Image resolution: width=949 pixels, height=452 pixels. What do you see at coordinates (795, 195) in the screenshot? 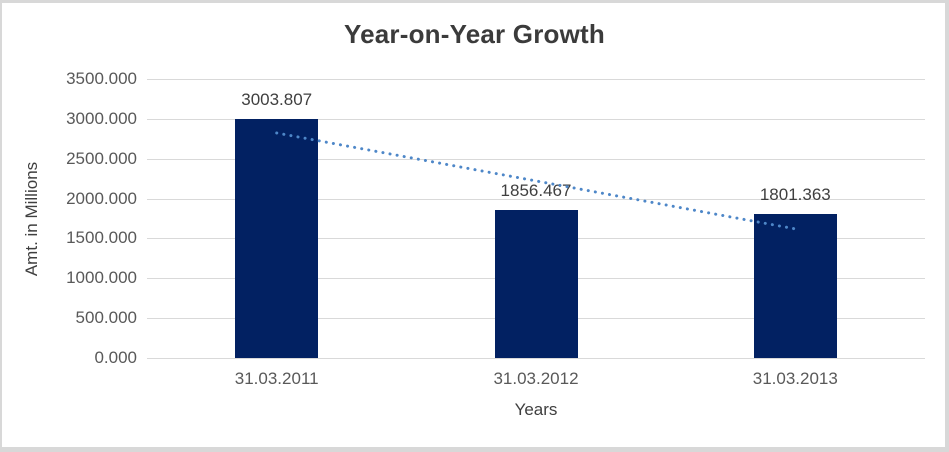
I see `bar-data-label: 1801.363` at bounding box center [795, 195].